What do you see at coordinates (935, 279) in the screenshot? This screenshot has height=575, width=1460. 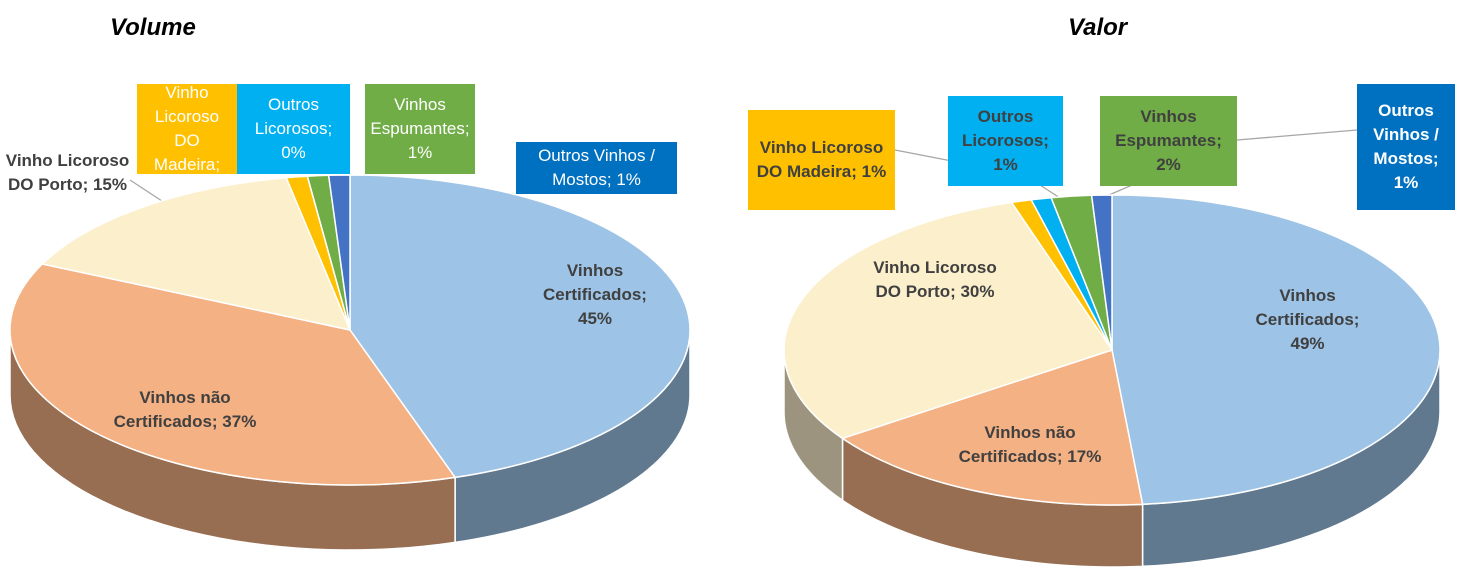 I see `data-label: Vinho Licoroso DO Porto; 30%` at bounding box center [935, 279].